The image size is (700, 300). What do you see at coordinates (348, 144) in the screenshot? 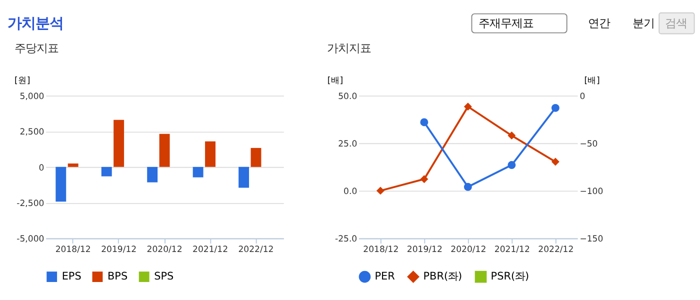
I see `y-tick-label: 25.0` at bounding box center [348, 144].